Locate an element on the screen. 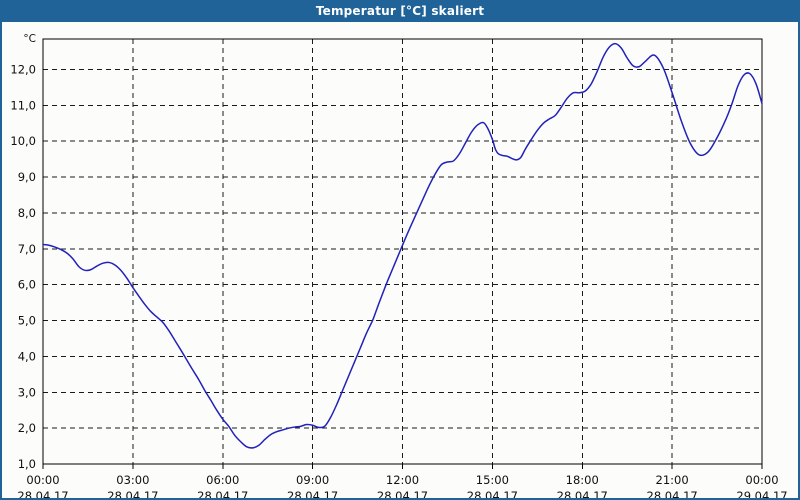  x-axis-time-label: 12:00 is located at coordinates (402, 480).